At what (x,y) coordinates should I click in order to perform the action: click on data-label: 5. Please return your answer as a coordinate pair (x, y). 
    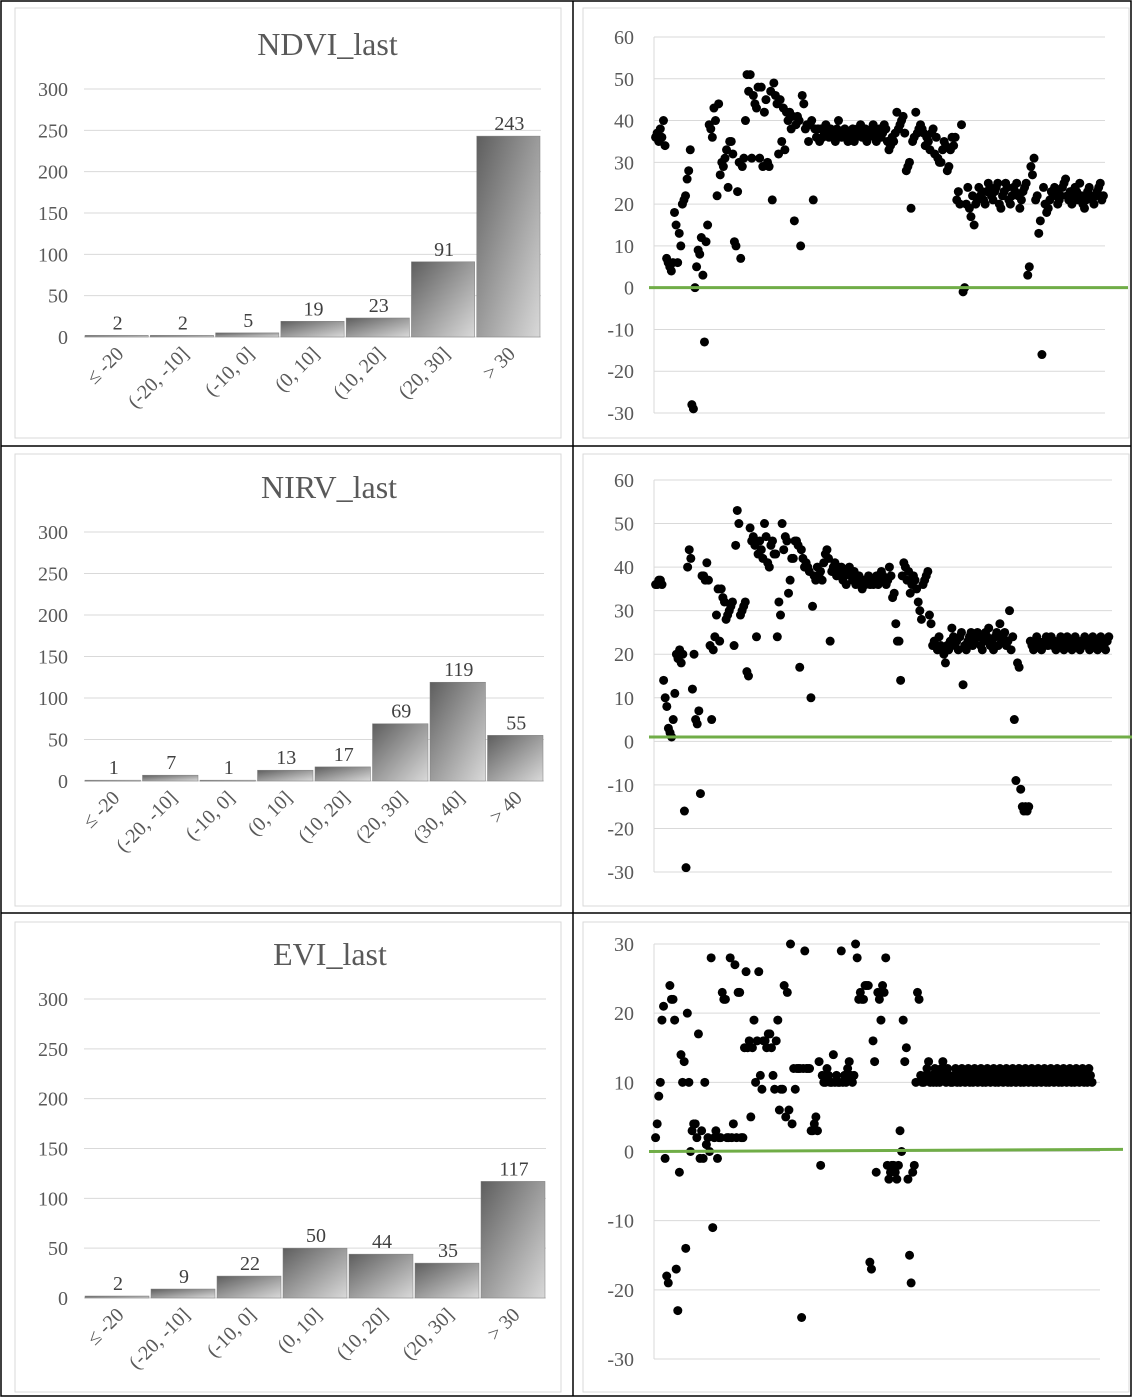
    Looking at the image, I should click on (248, 321).